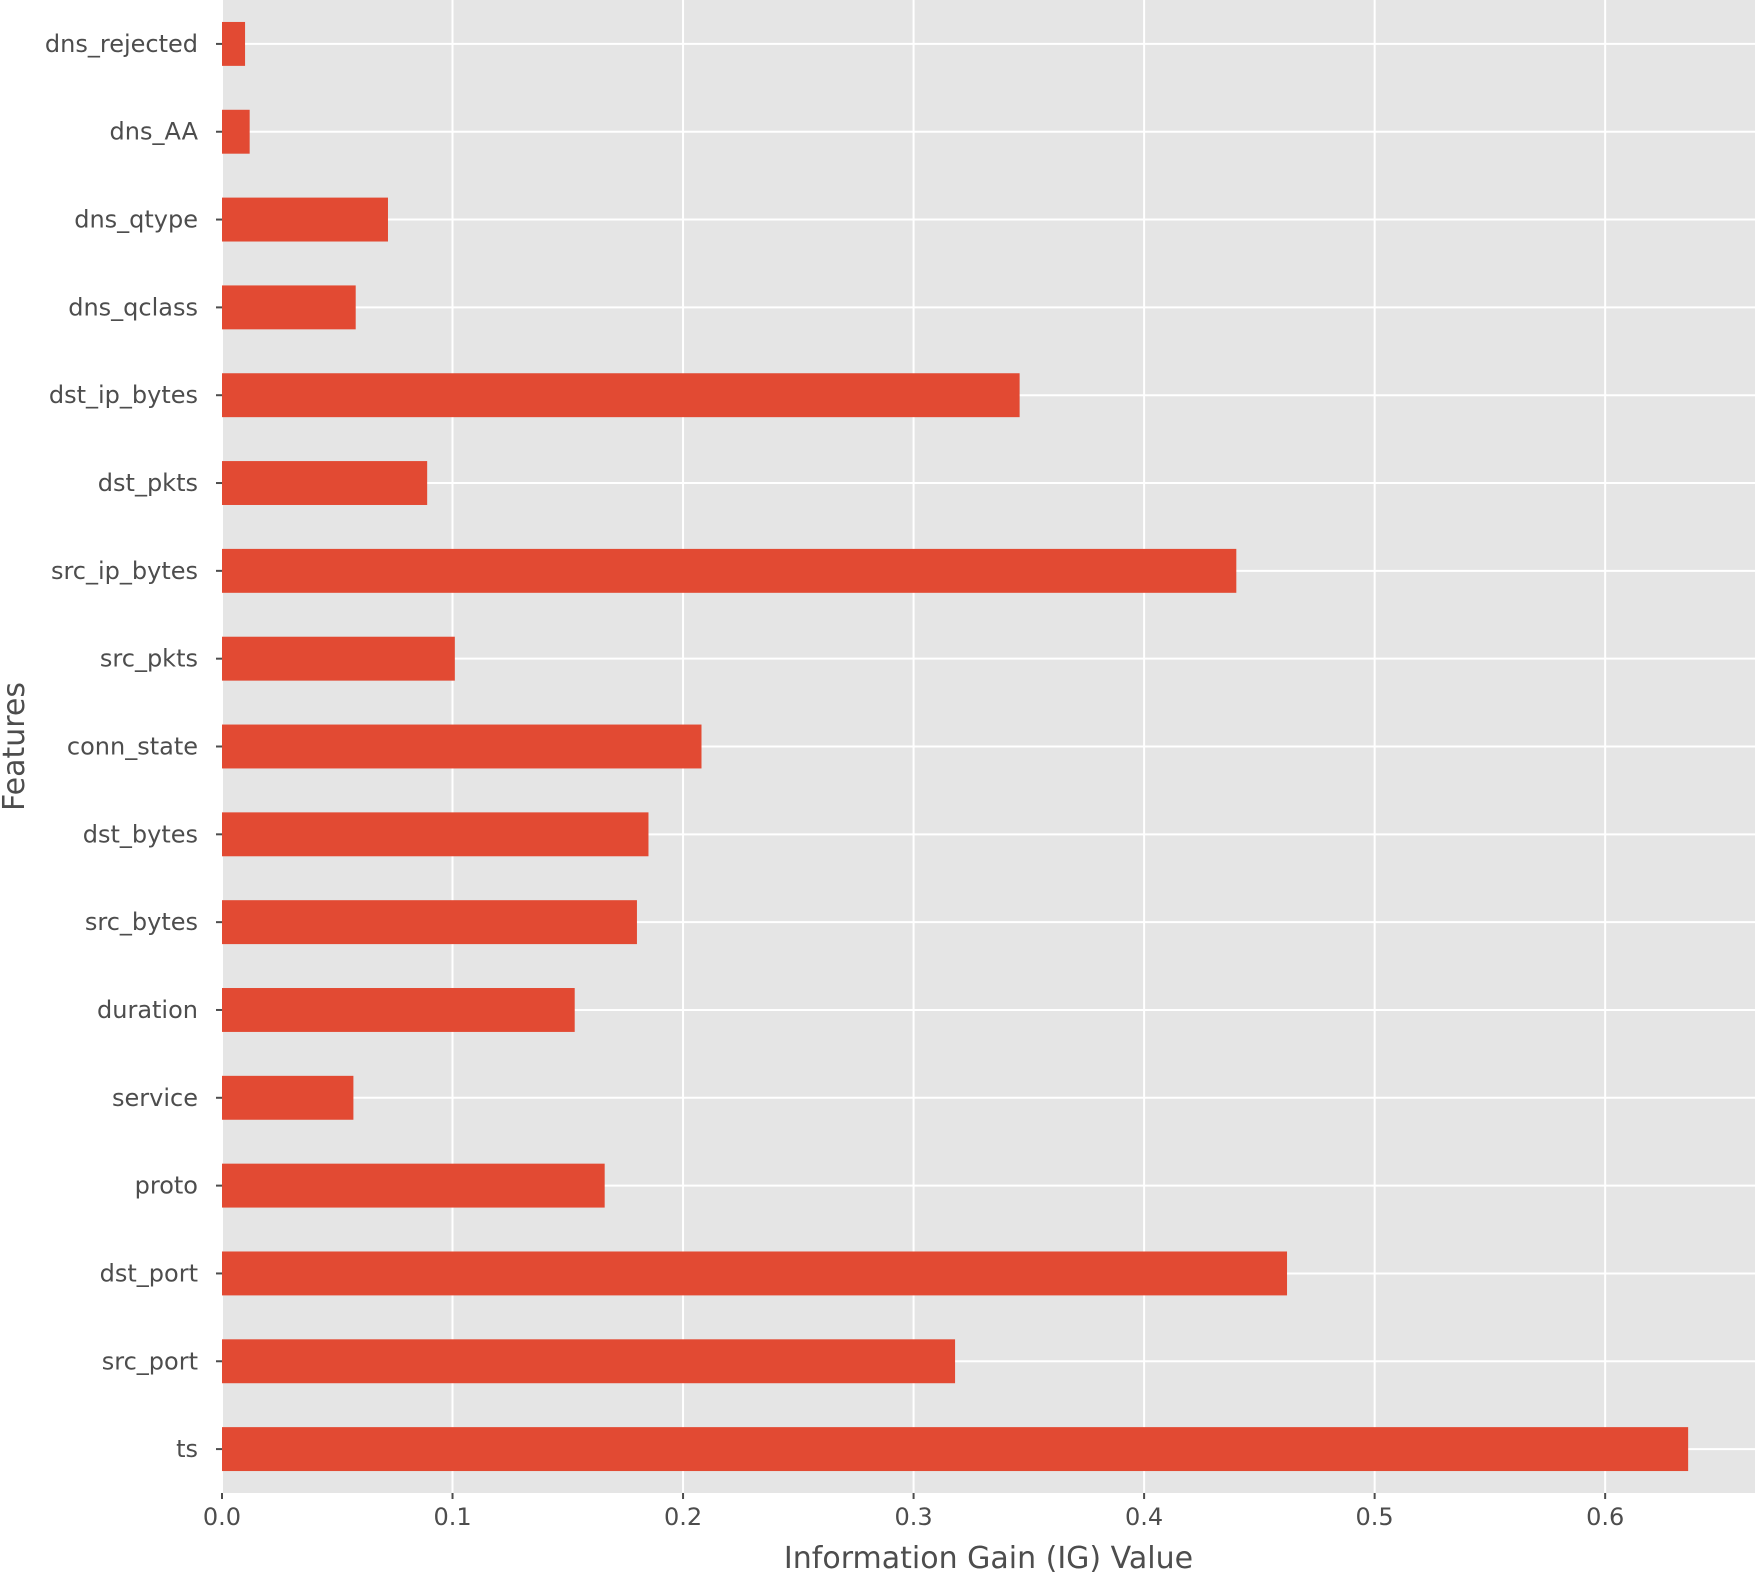 This screenshot has width=1755, height=1579. Describe the element at coordinates (222, 1517) in the screenshot. I see `x-tick-label: 0.0` at that location.